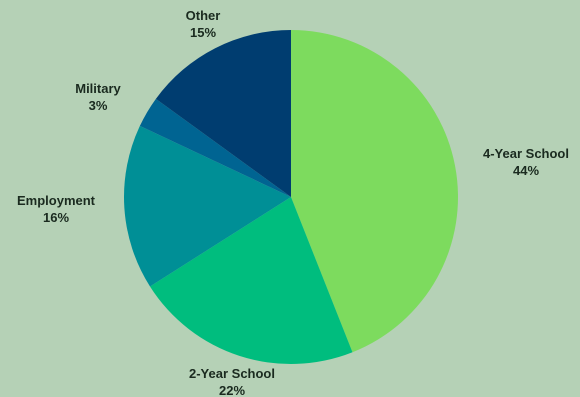 The width and height of the screenshot is (580, 397). Describe the element at coordinates (203, 15) in the screenshot. I see `slice-label-other: Other` at that location.